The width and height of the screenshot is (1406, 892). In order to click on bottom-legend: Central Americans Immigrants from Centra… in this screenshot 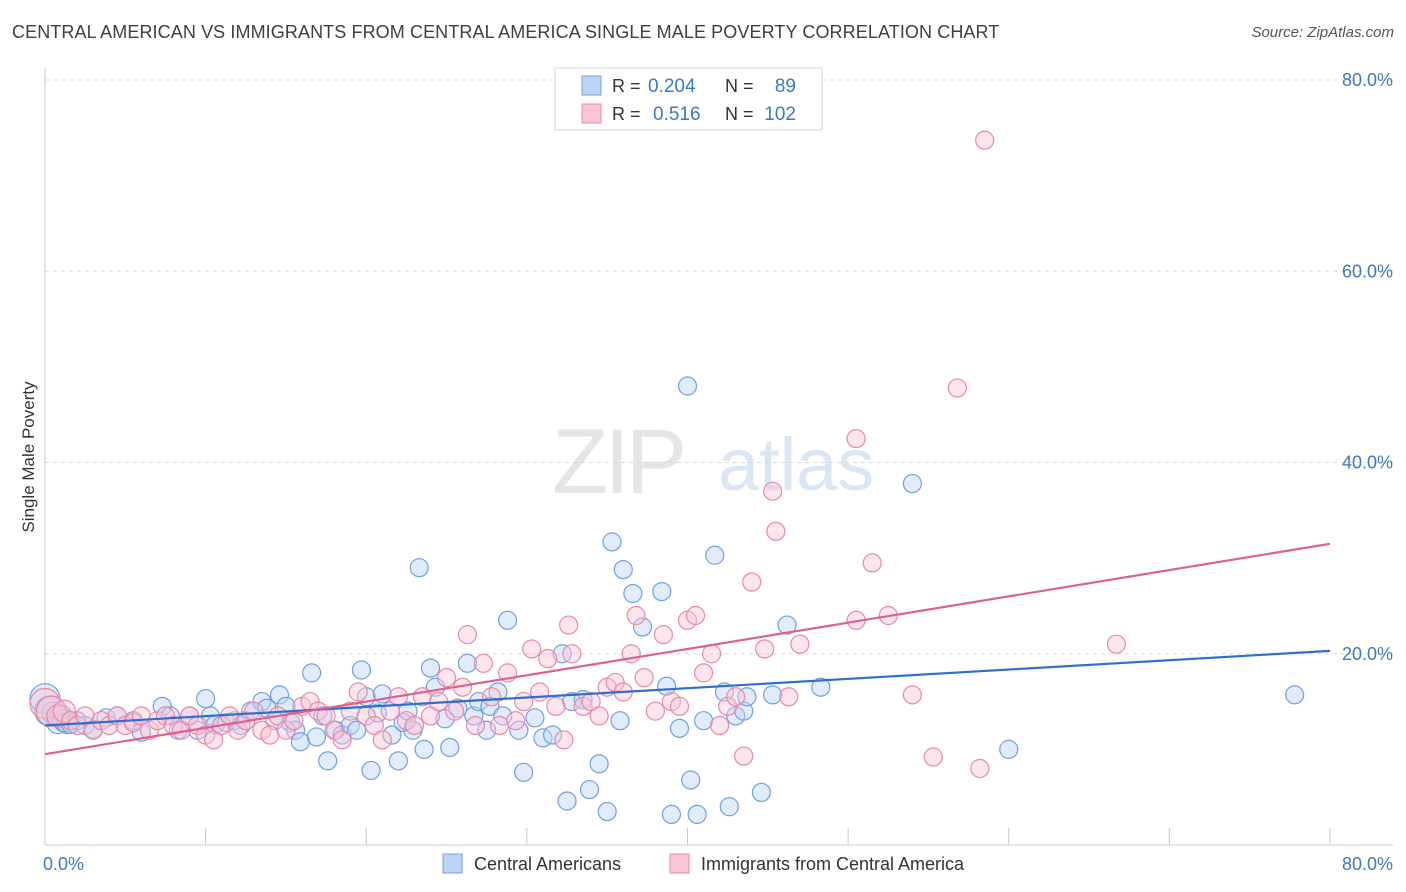, I will do `click(703, 863)`.